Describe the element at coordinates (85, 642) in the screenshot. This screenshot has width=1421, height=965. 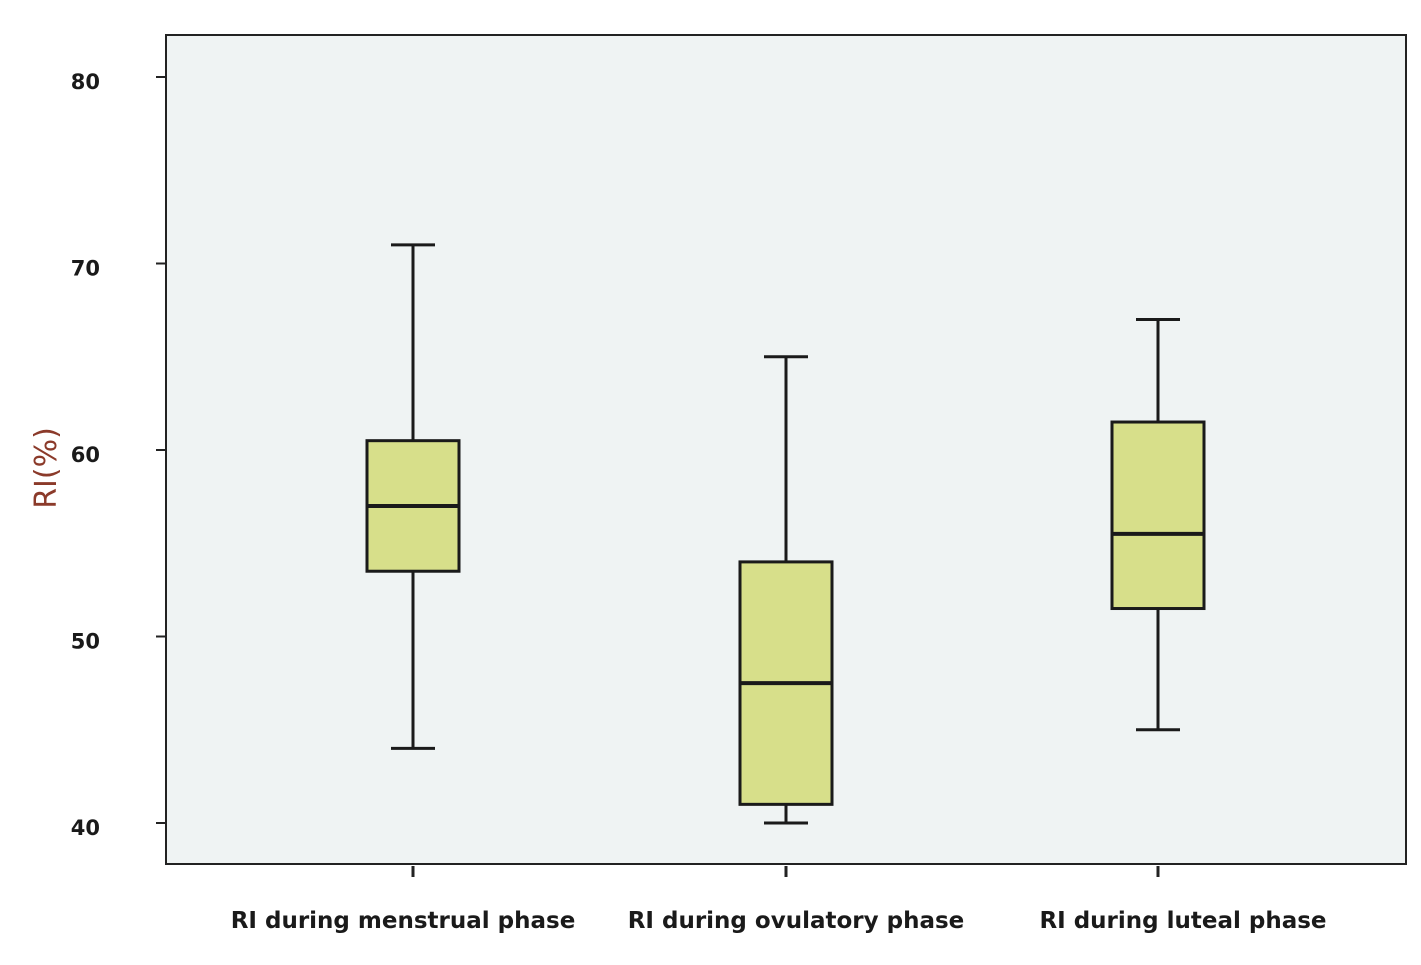
I see `y-tick-label: 50` at that location.